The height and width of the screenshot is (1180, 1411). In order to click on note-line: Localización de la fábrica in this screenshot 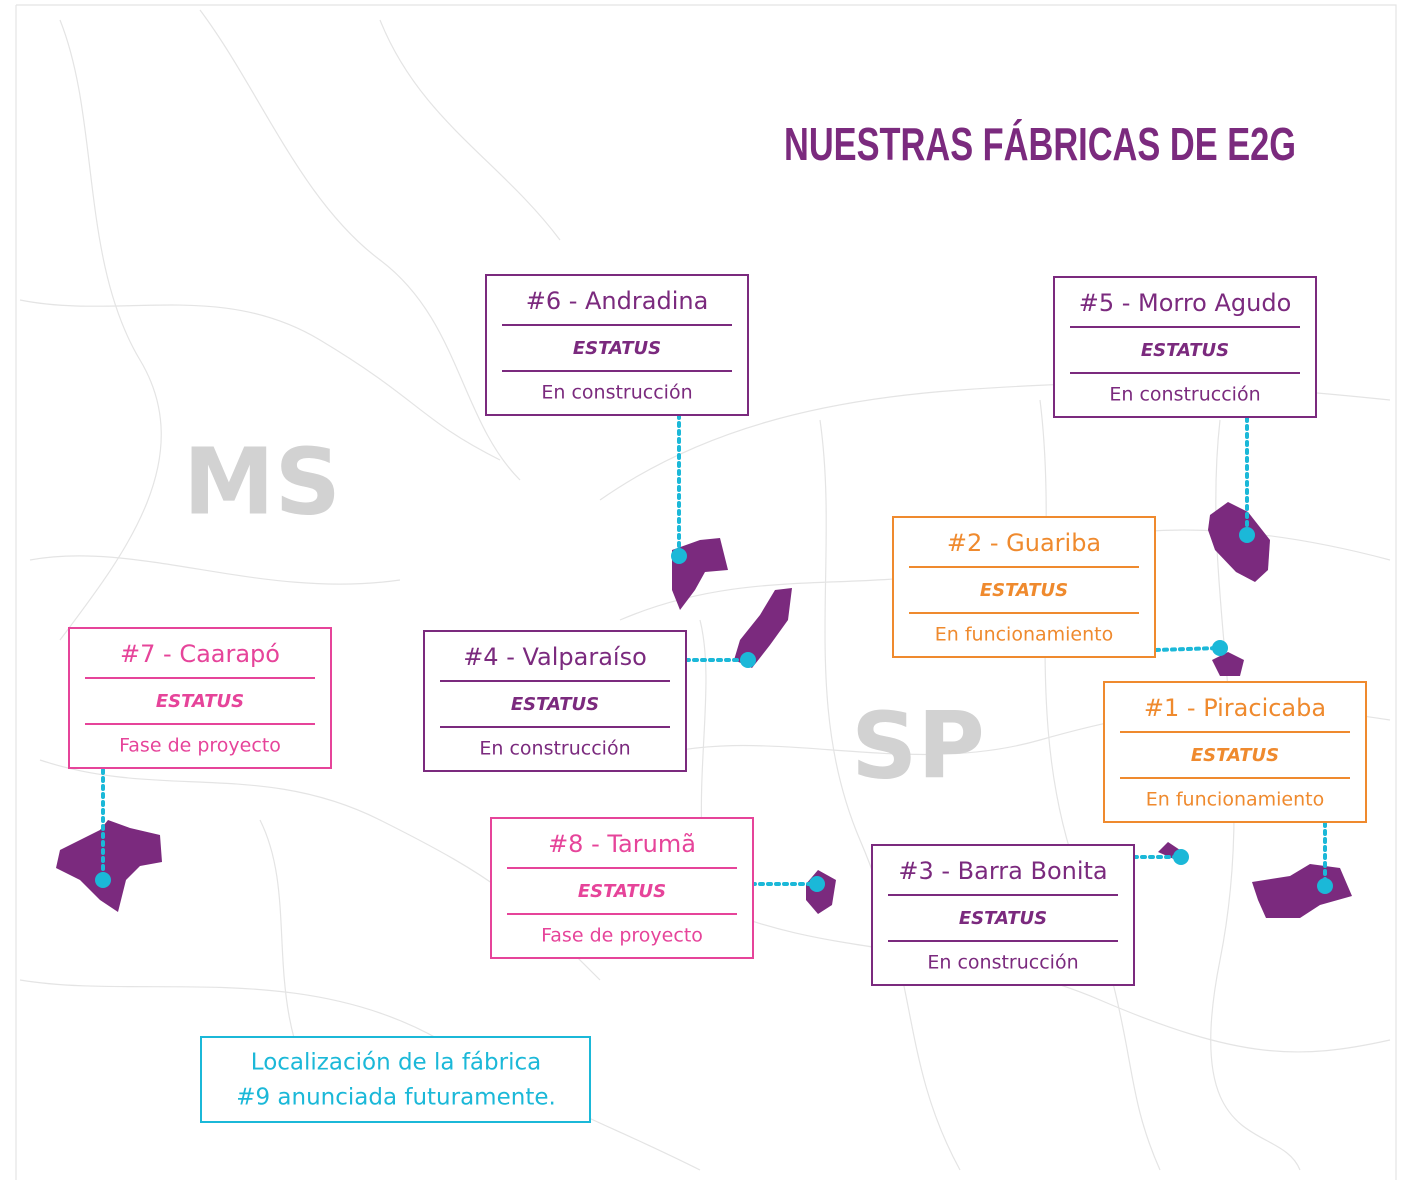, I will do `click(396, 1063)`.